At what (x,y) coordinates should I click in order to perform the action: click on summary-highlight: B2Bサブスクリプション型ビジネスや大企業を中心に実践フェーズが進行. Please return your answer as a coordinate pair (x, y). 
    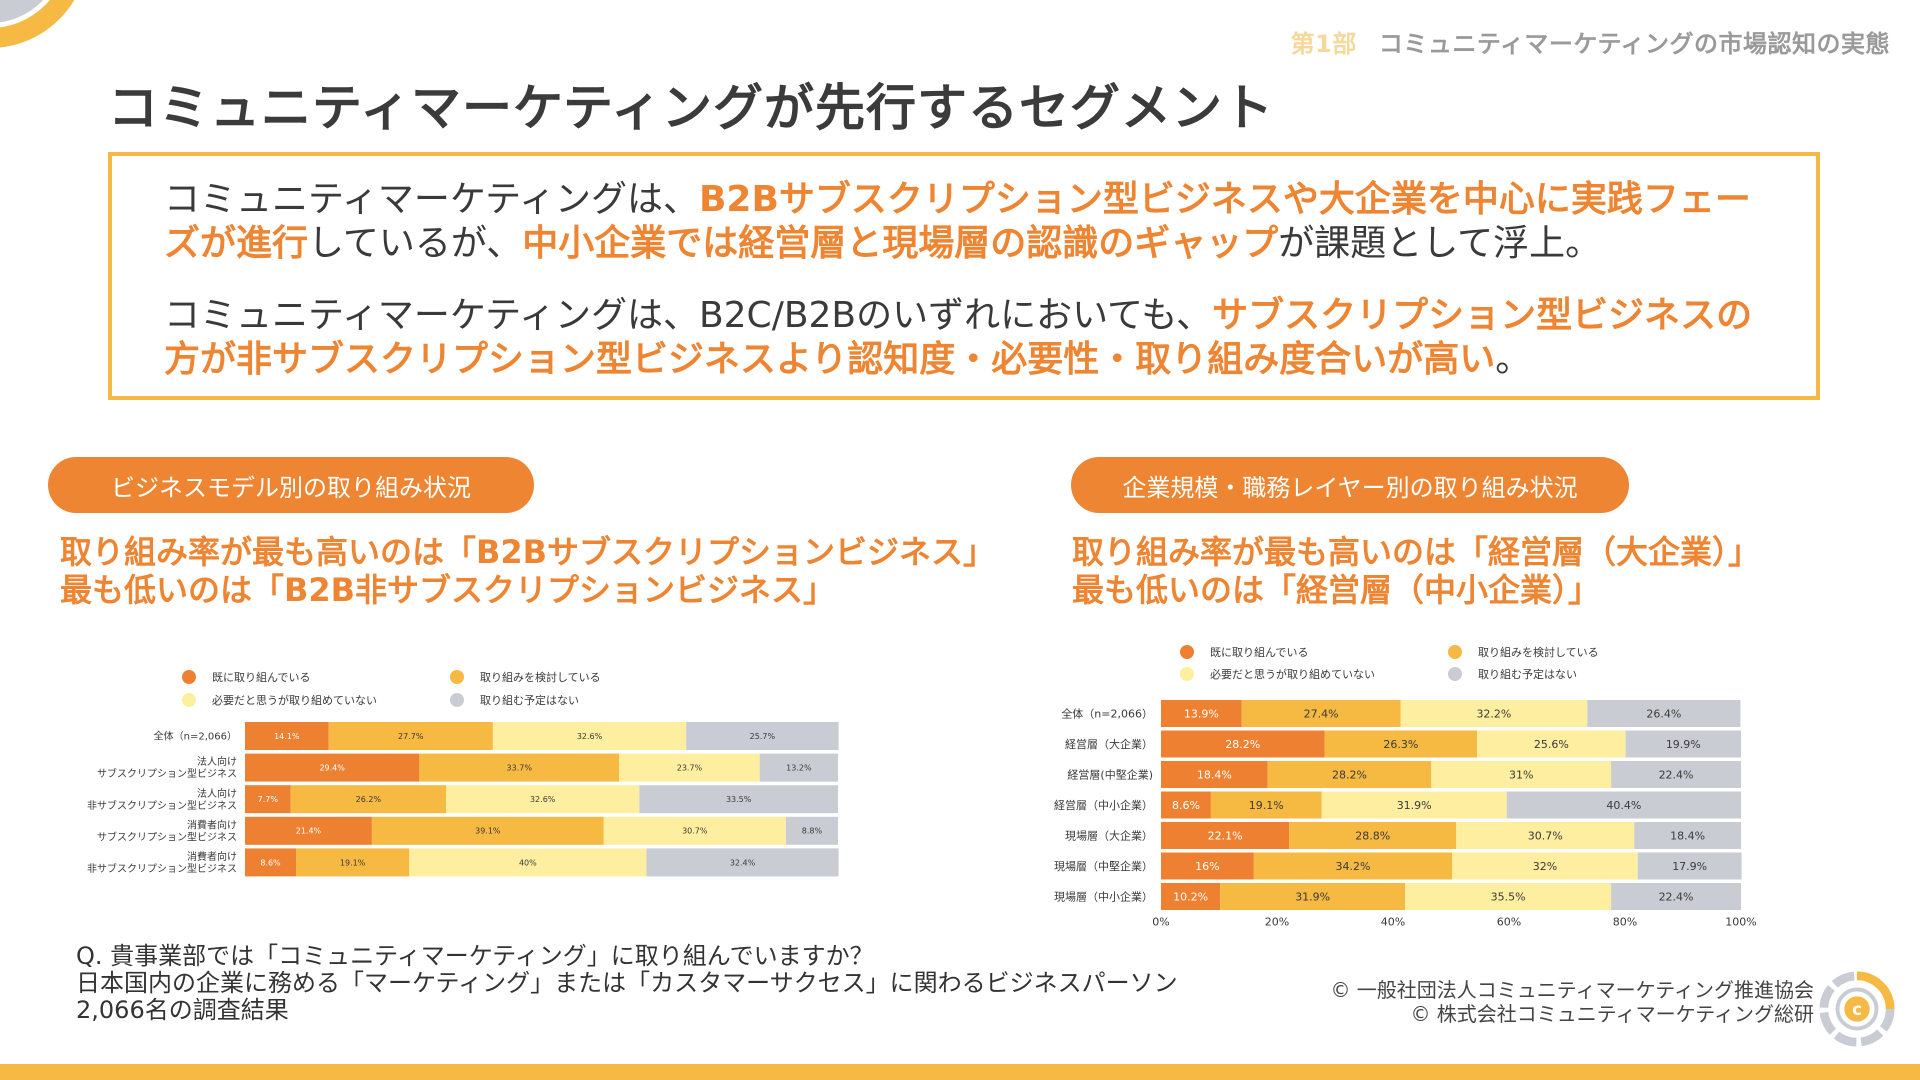
    Looking at the image, I should click on (957, 221).